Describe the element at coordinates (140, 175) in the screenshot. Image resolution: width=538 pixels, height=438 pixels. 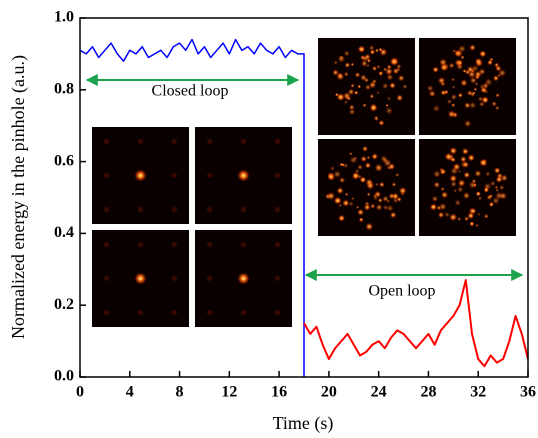
I see `inset-spot` at that location.